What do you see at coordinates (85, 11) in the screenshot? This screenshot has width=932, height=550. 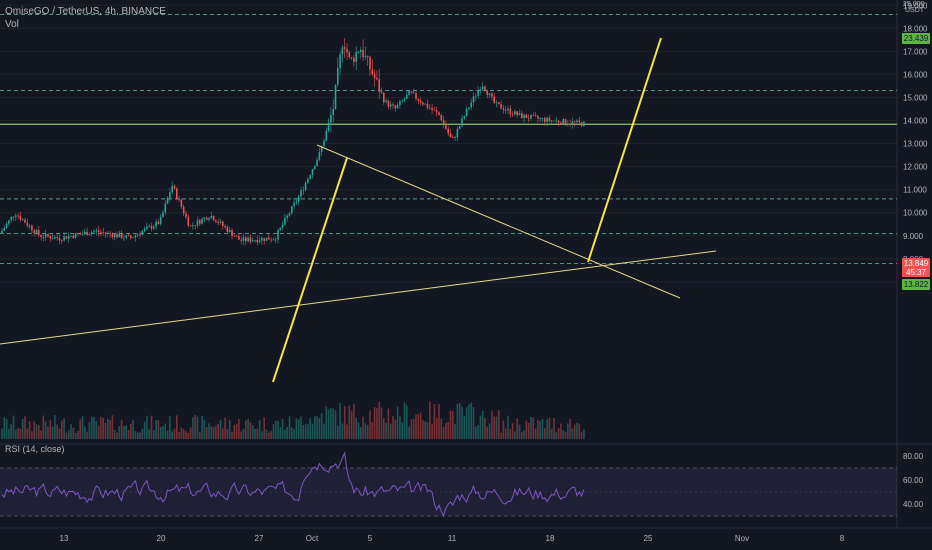 I see `symbol-label: OmiseGO / TetherUS, 4h, BINANCE` at bounding box center [85, 11].